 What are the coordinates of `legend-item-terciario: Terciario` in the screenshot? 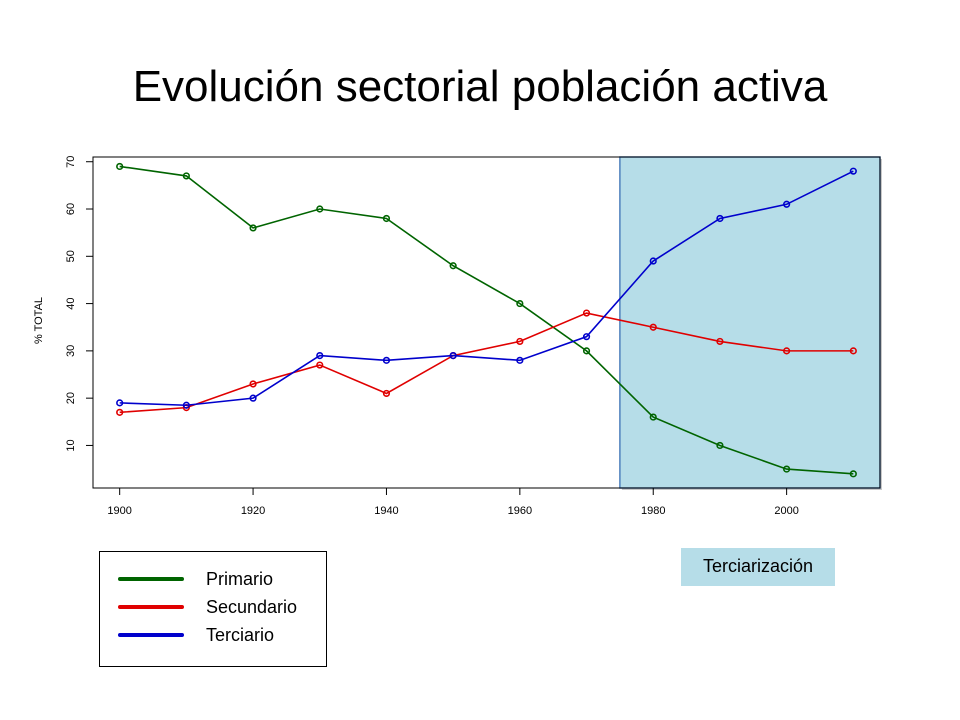 It's located at (213, 635).